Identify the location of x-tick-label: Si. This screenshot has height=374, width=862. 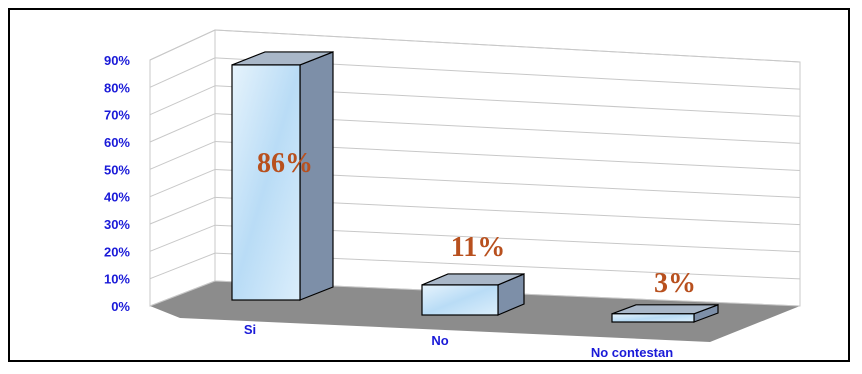
(250, 329).